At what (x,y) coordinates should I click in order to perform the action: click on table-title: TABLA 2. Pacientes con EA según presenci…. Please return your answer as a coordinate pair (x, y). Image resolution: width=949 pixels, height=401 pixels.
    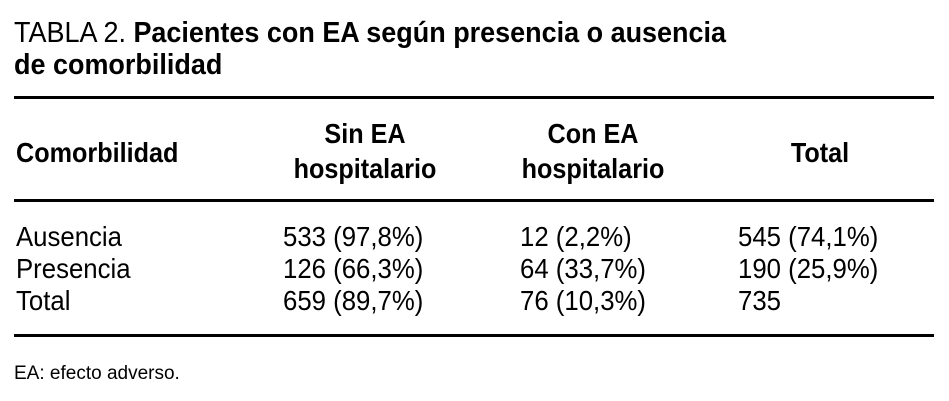
    Looking at the image, I should click on (370, 33).